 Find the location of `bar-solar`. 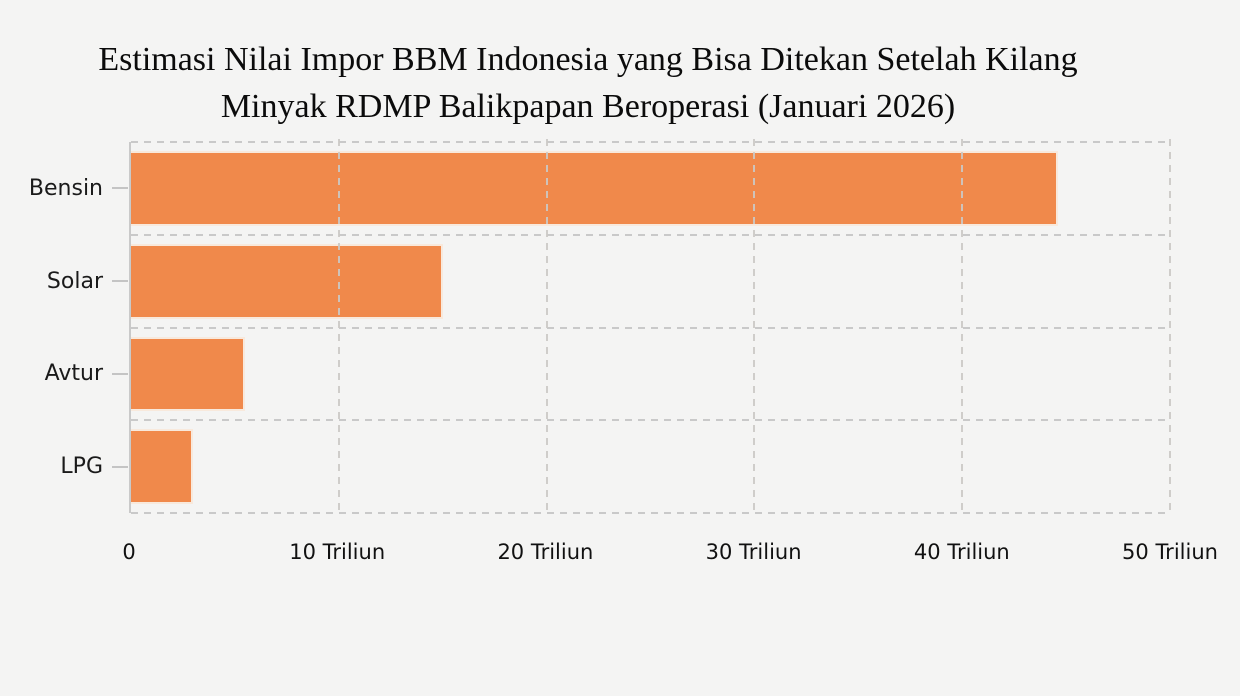

bar-solar is located at coordinates (287, 281).